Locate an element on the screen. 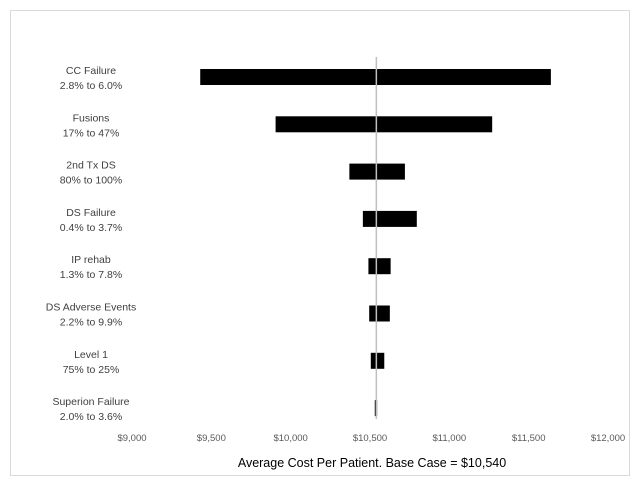 This screenshot has width=633, height=480. bar-label-range: 1.3% to 7.8% is located at coordinates (91, 275).